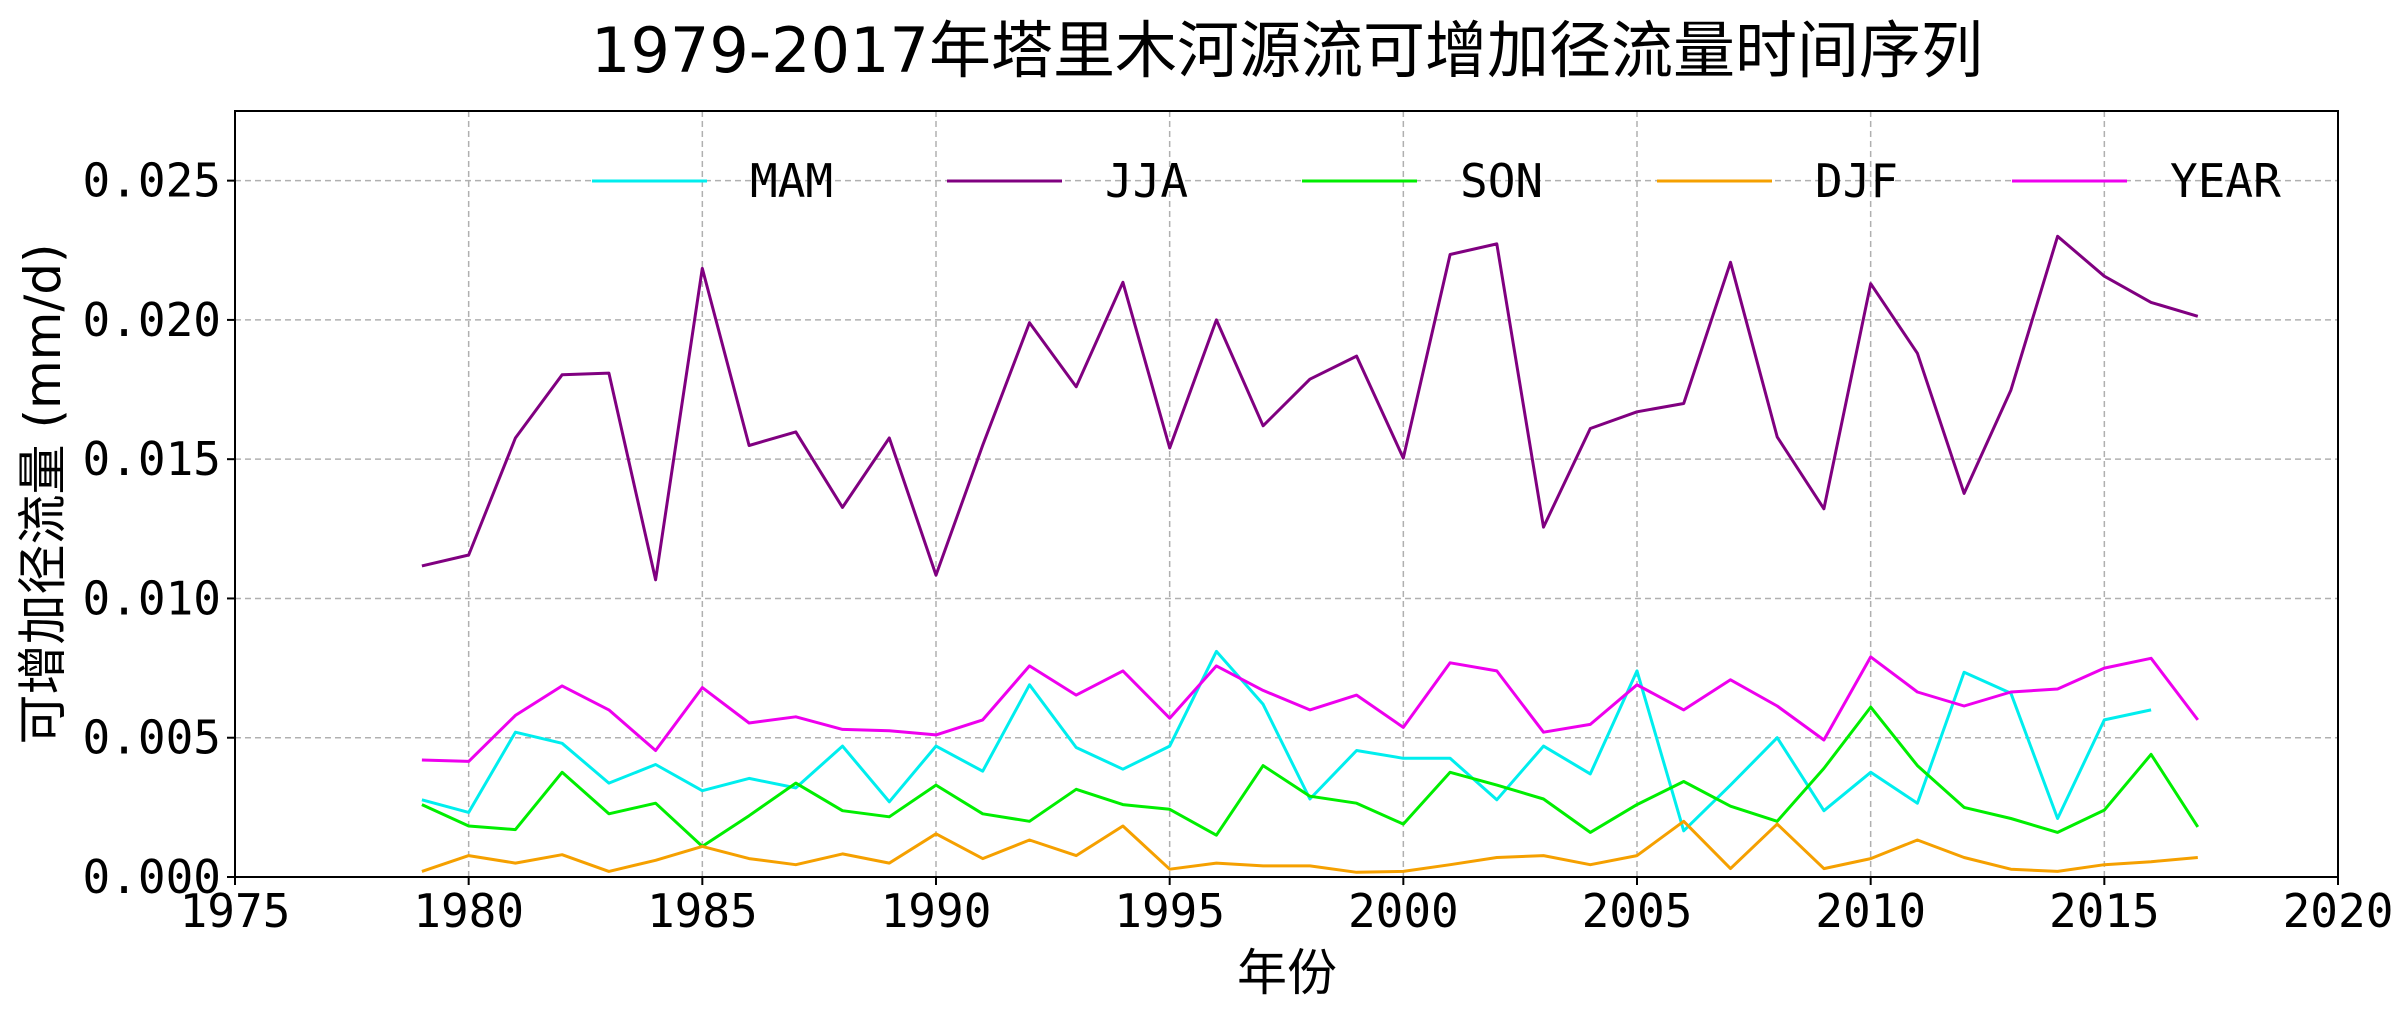 This screenshot has width=2400, height=1017. I want to click on y-tick-label: 0.010, so click(152, 598).